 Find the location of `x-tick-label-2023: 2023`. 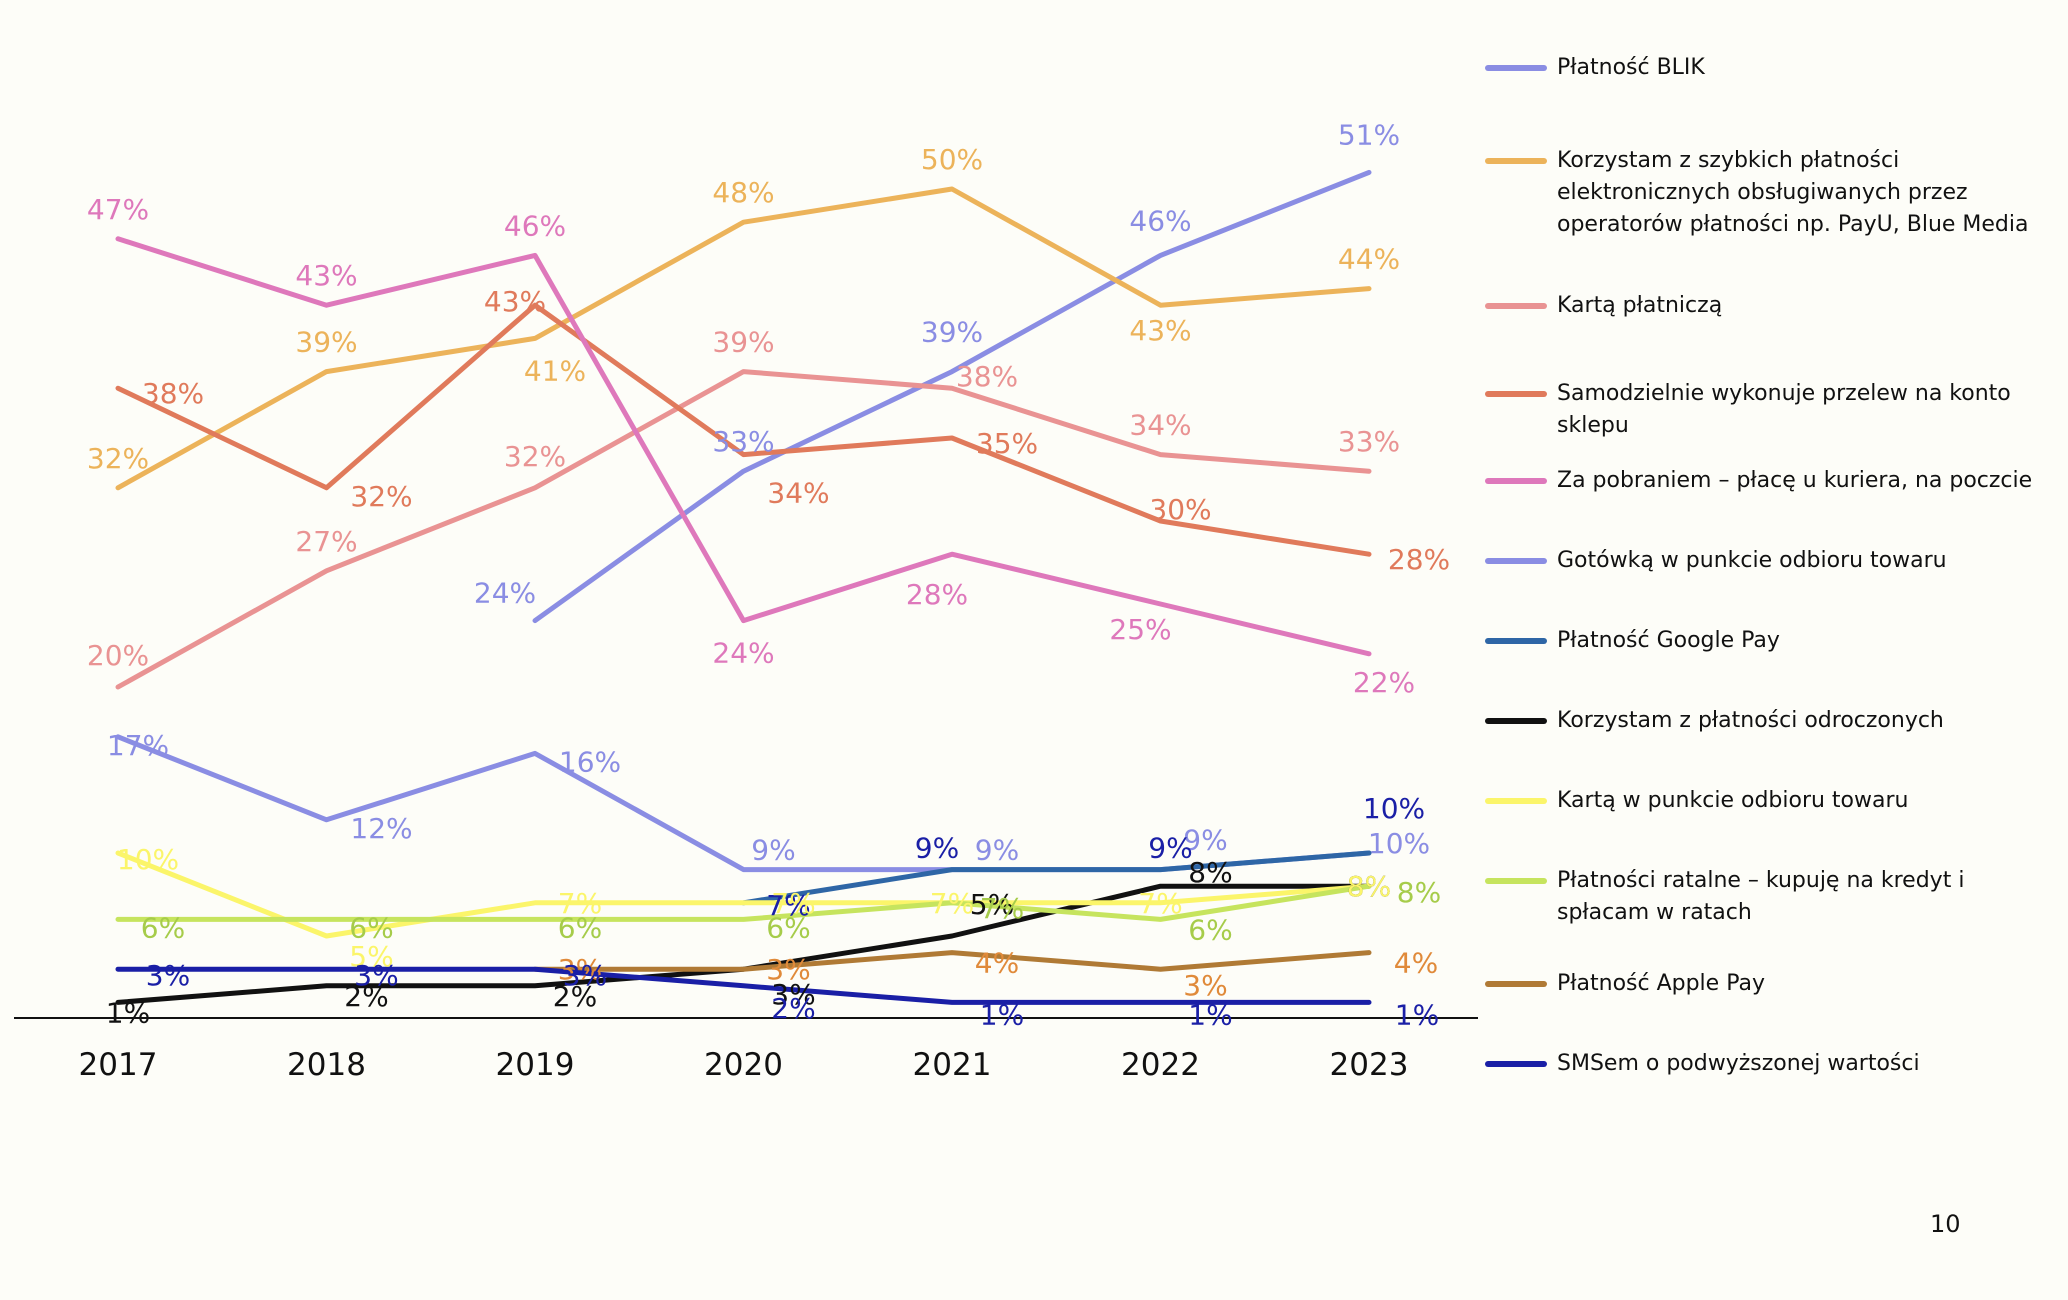

x-tick-label-2023: 2023 is located at coordinates (1369, 1065).